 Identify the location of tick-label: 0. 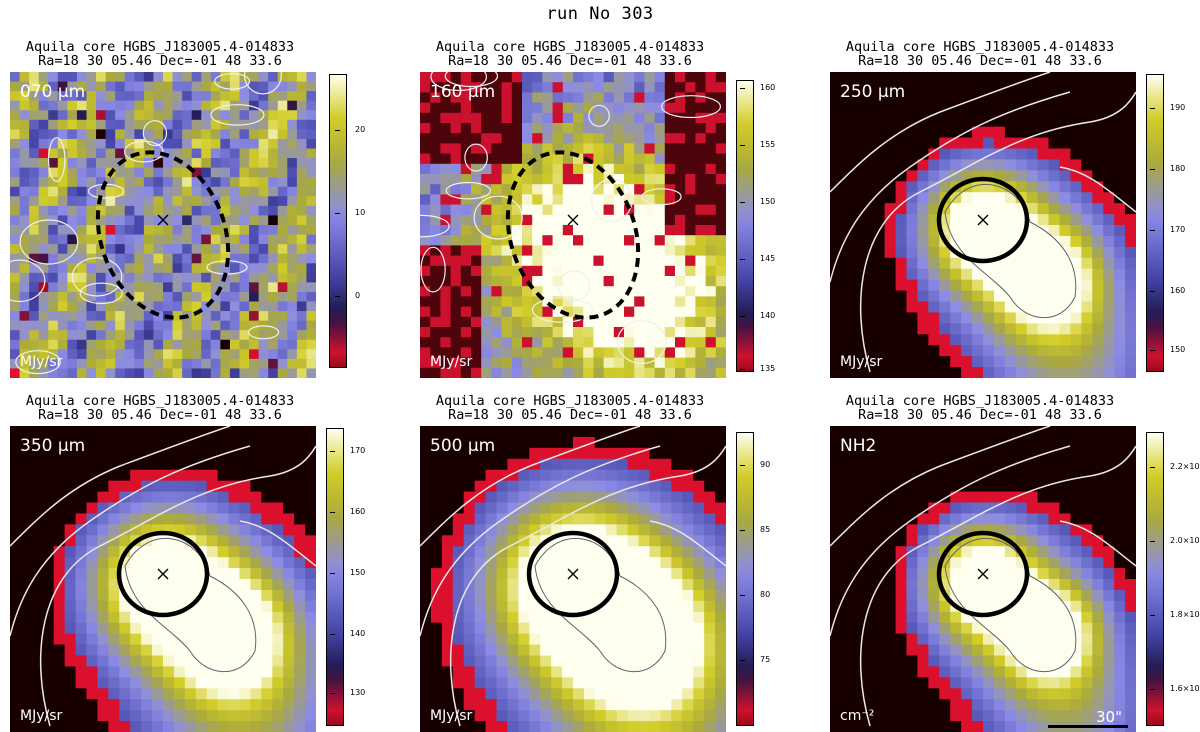
(347, 295).